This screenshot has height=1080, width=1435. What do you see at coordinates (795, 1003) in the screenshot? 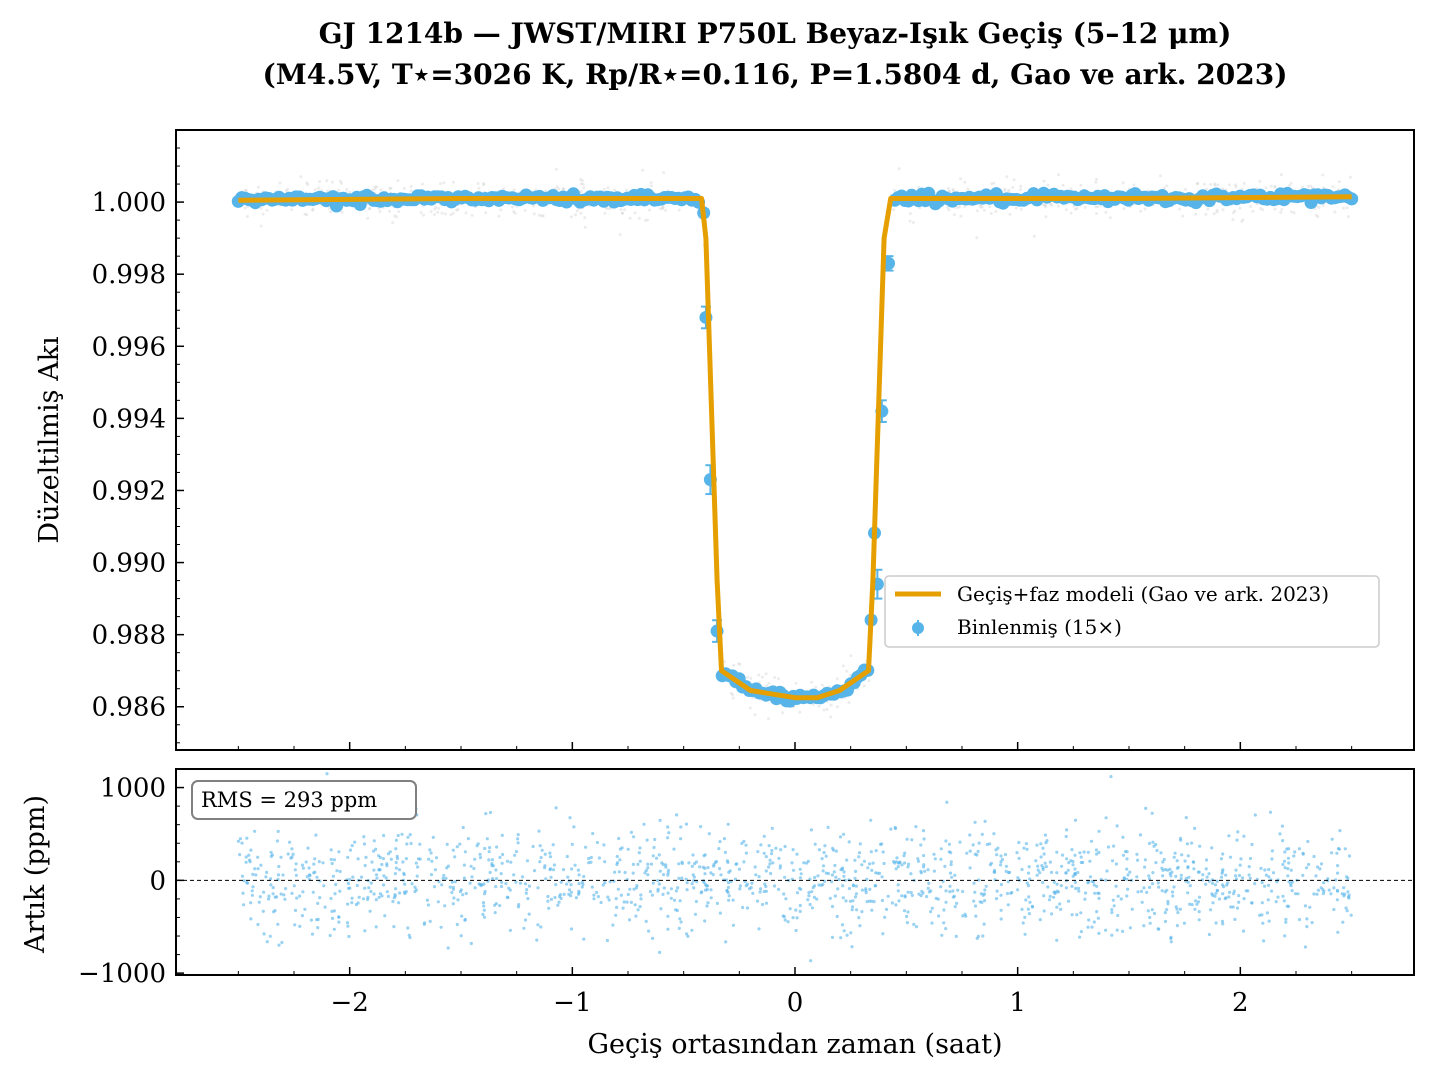
I see `bottom-xtick-label: 0` at bounding box center [795, 1003].